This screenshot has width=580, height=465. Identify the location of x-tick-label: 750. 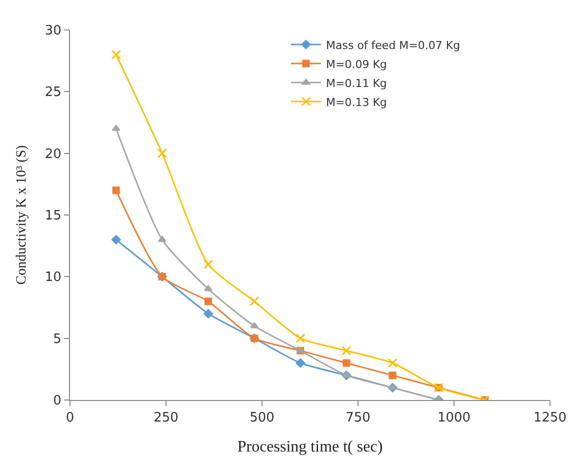
(358, 418).